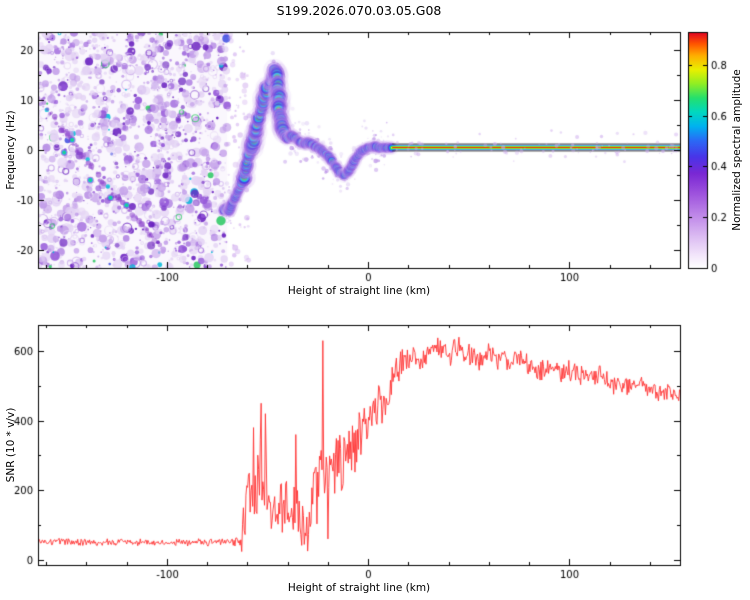 Image resolution: width=750 pixels, height=600 pixels. I want to click on bottom-yaxis-label: SNR (10 * v/v), so click(11, 445).